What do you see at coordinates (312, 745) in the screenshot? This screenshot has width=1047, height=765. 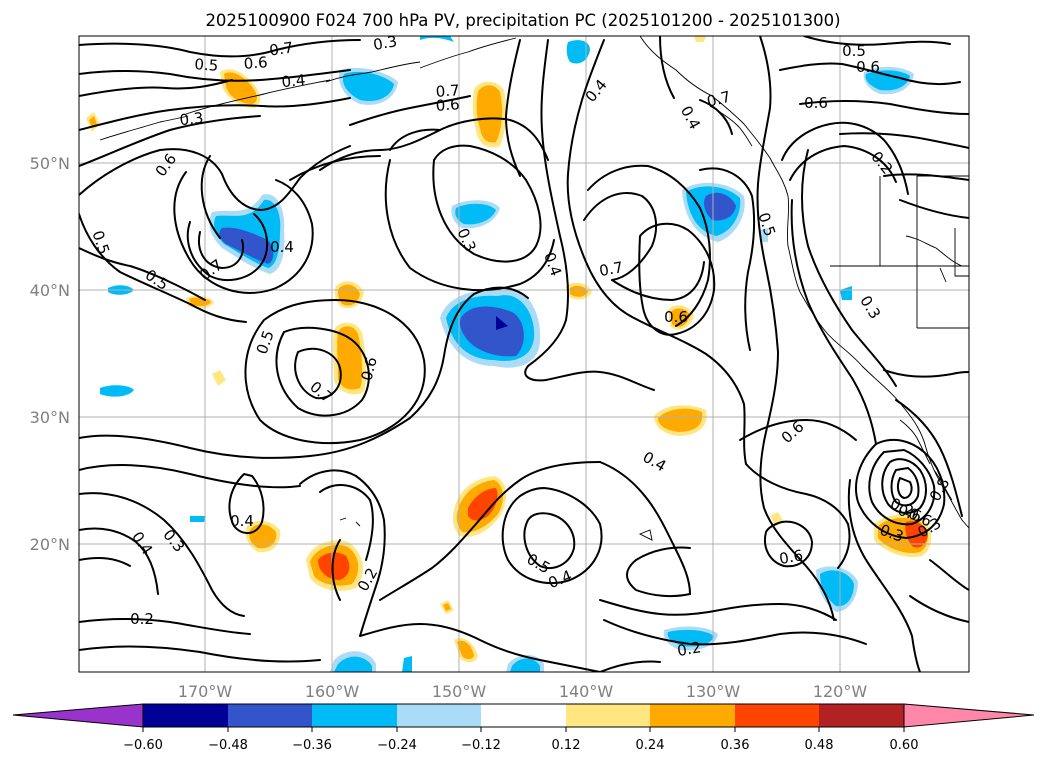 I see `colorbar-tick-label: −0.36` at bounding box center [312, 745].